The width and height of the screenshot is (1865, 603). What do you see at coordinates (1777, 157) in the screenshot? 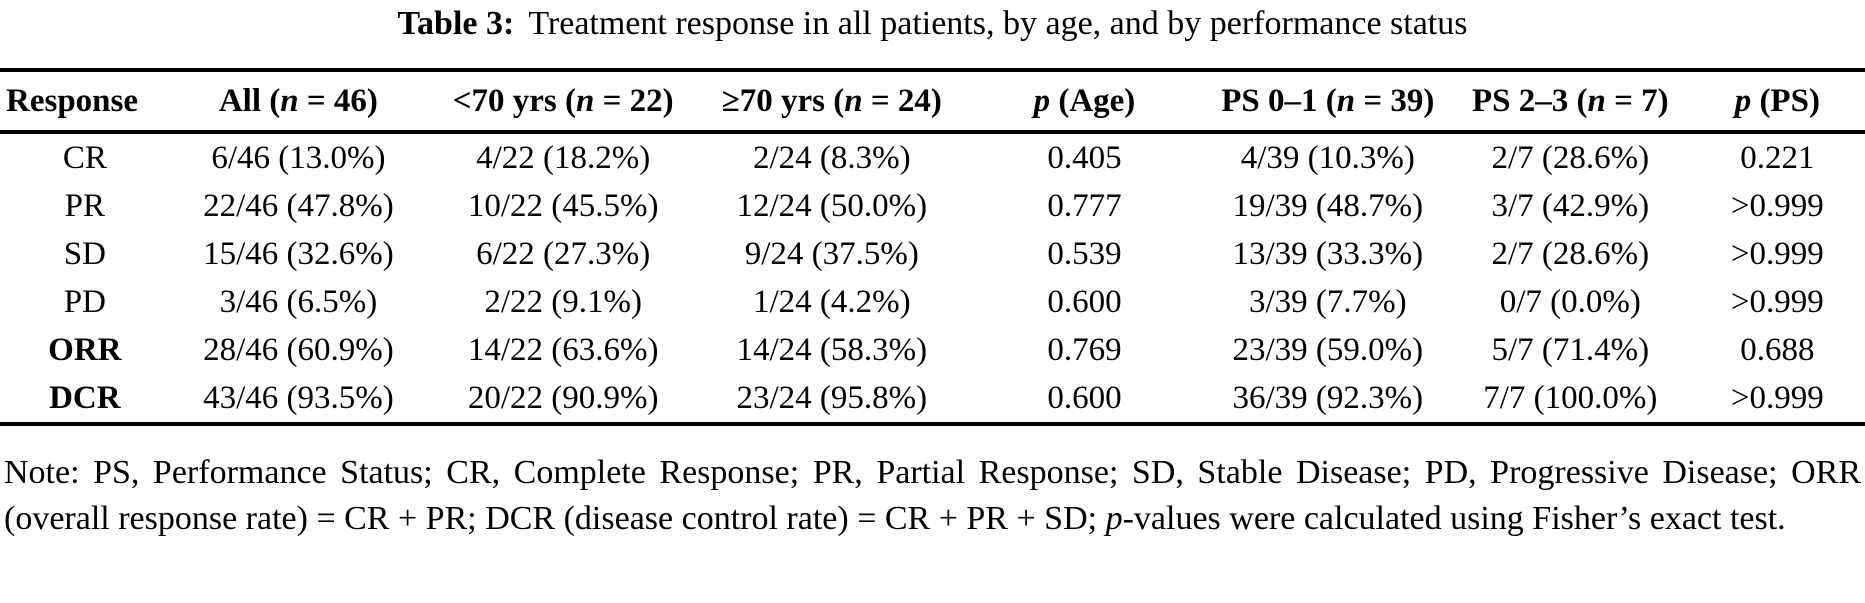
I see `table-cell: 0.221` at bounding box center [1777, 157].